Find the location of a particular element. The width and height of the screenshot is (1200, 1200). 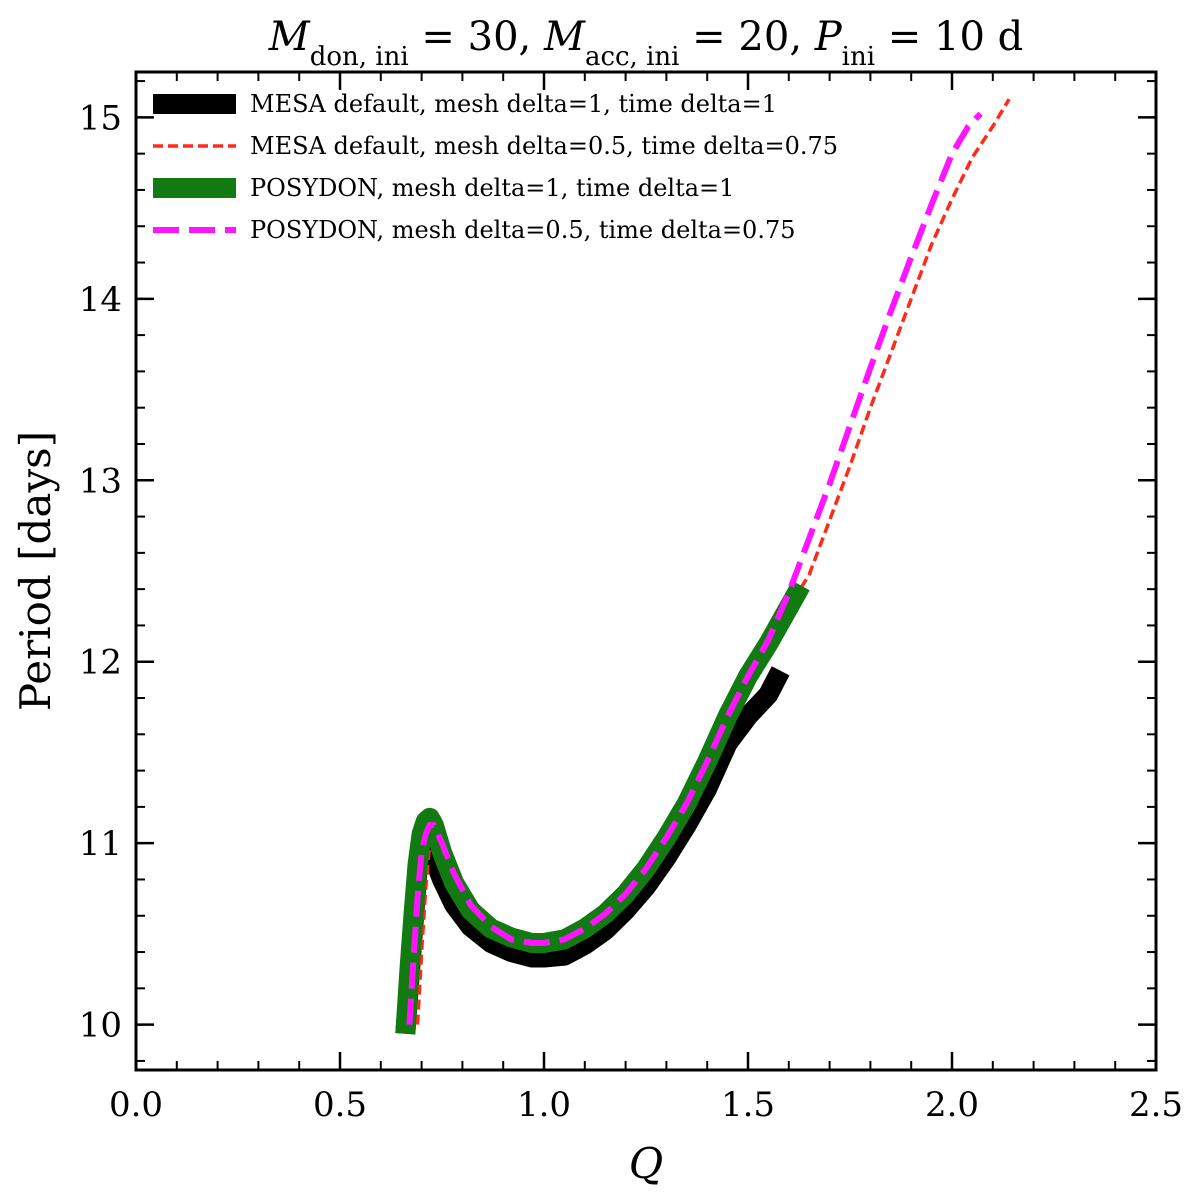

x-tick-label: 2.5 is located at coordinates (1156, 1105).